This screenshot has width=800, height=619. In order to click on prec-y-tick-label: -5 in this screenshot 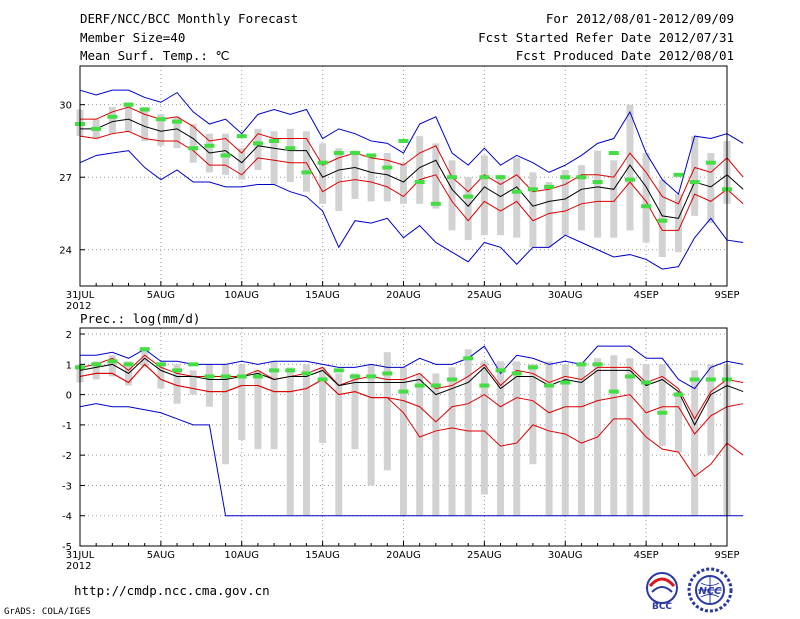, I will do `click(67, 547)`.